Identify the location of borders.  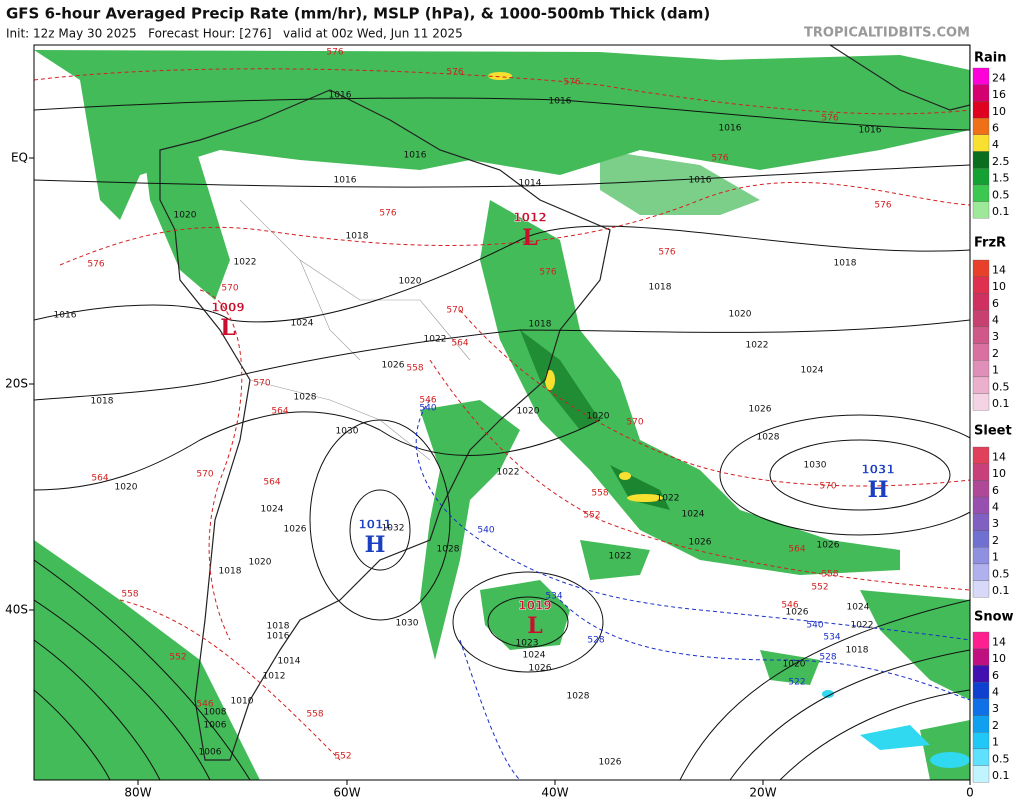
(355, 330).